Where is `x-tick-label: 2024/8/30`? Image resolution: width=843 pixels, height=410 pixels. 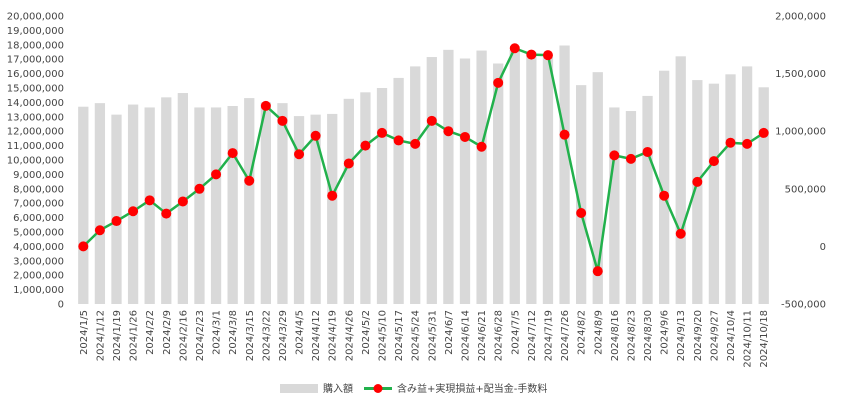
x-tick-label: 2024/8/30 is located at coordinates (648, 335).